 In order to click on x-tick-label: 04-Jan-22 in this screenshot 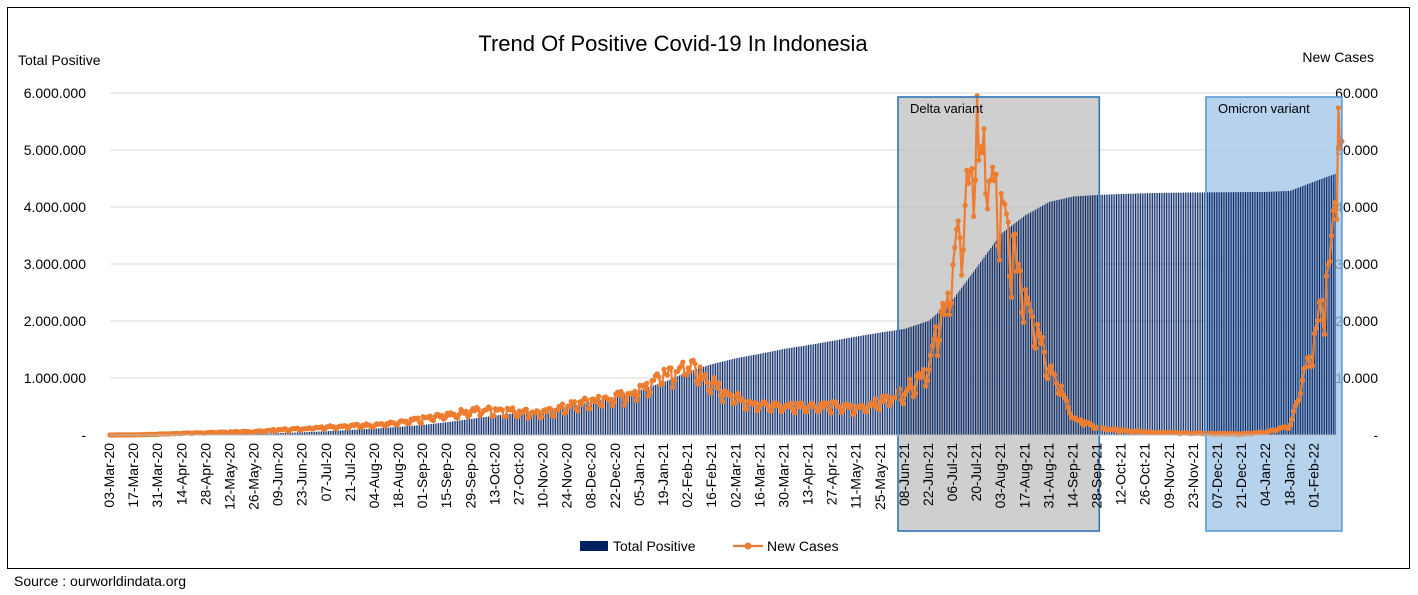, I will do `click(1265, 474)`.